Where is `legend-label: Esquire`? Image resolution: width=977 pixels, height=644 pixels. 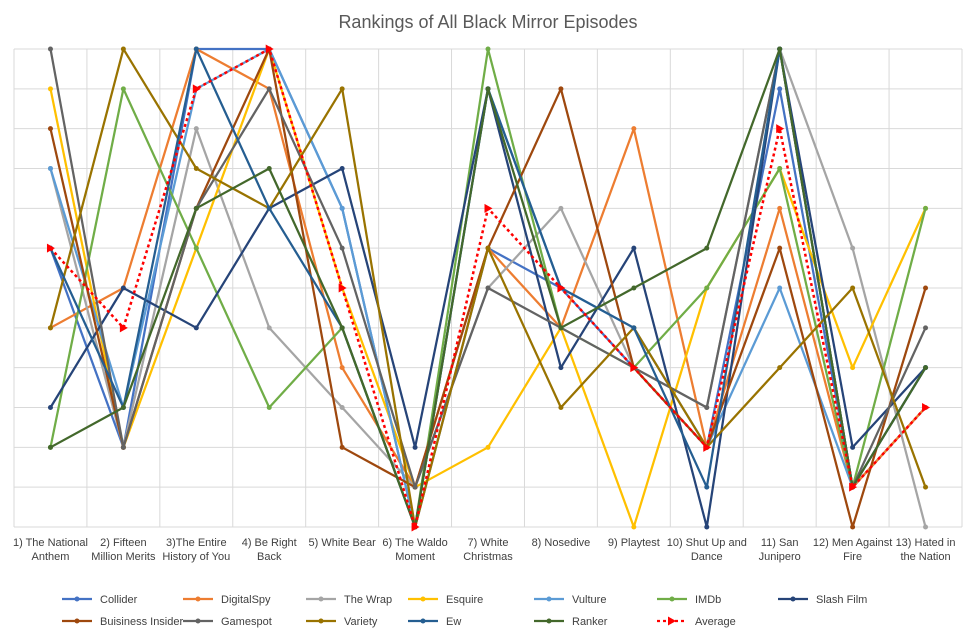 legend-label: Esquire is located at coordinates (464, 600).